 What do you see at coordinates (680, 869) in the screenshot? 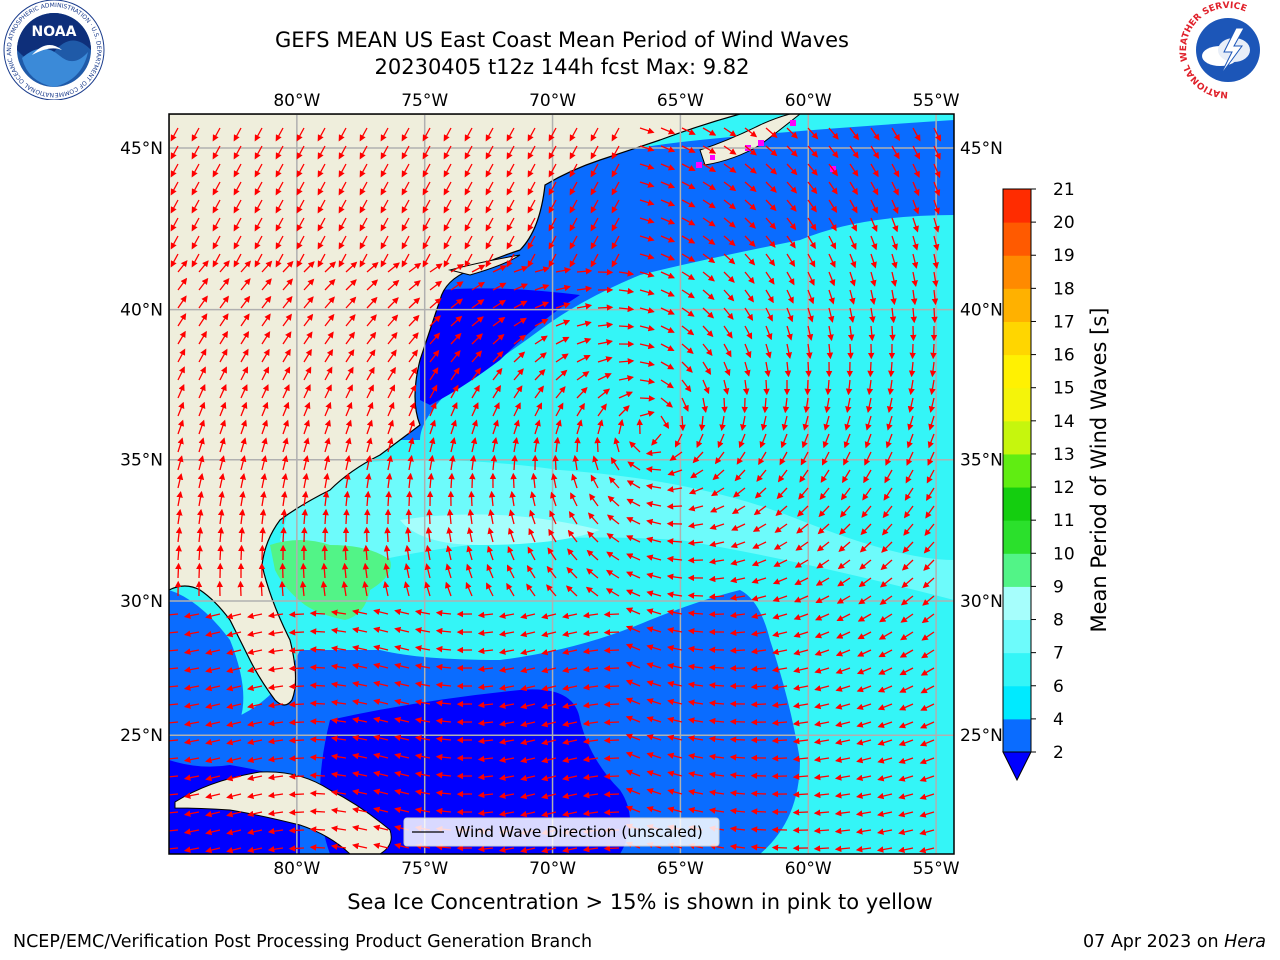
I see `lon-label-bottom: 65°W` at bounding box center [680, 869].